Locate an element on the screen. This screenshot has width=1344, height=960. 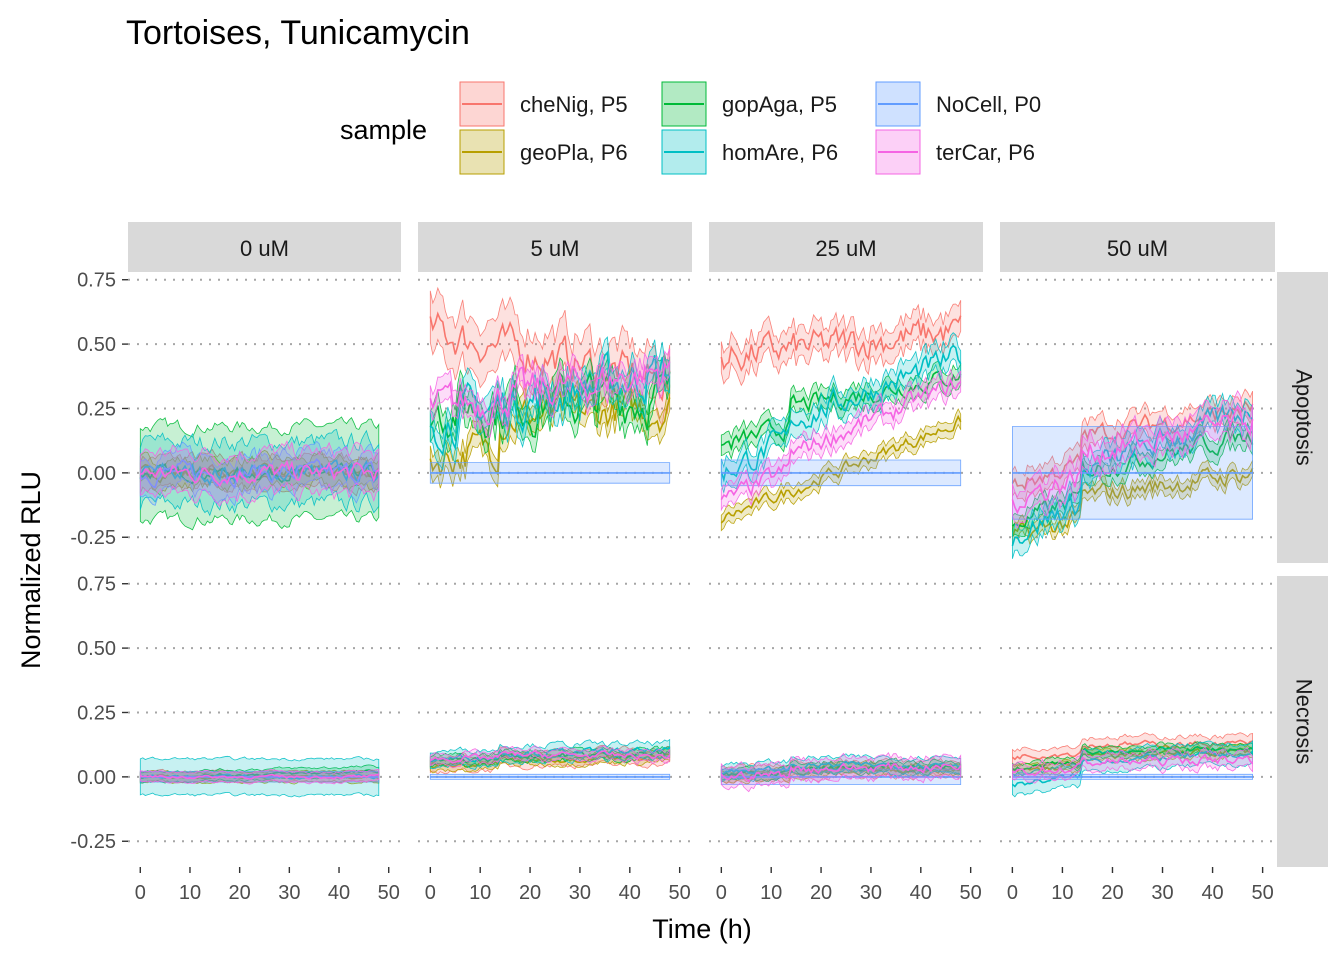
legend-item-homare-p6: homAre, P6 is located at coordinates (749, 152).